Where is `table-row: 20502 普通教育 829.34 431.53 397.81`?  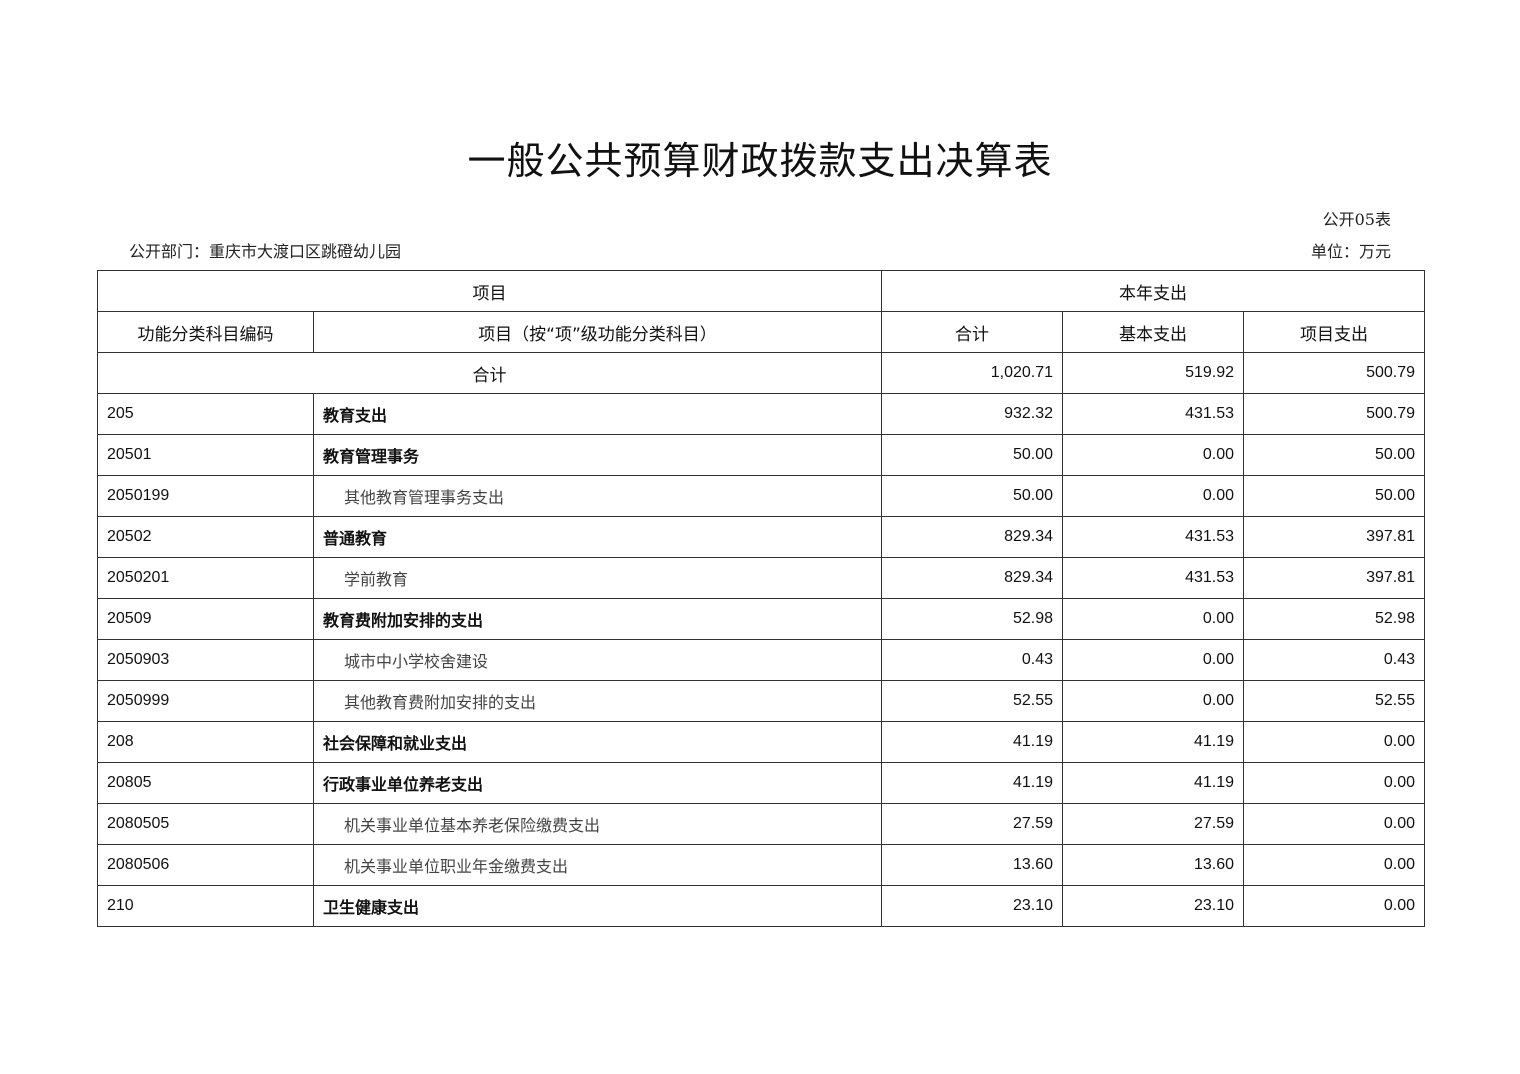
table-row: 20502 普通教育 829.34 431.53 397.81 is located at coordinates (761, 537).